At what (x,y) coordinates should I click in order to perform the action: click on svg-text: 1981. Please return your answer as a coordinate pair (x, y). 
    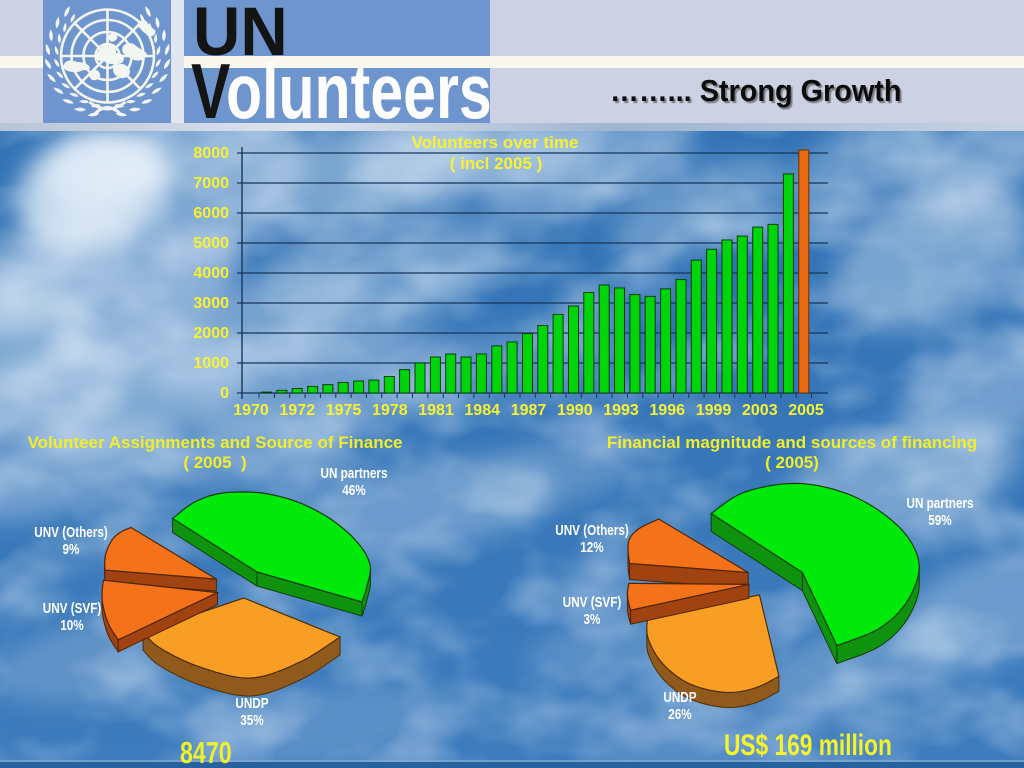
    Looking at the image, I should click on (436, 410).